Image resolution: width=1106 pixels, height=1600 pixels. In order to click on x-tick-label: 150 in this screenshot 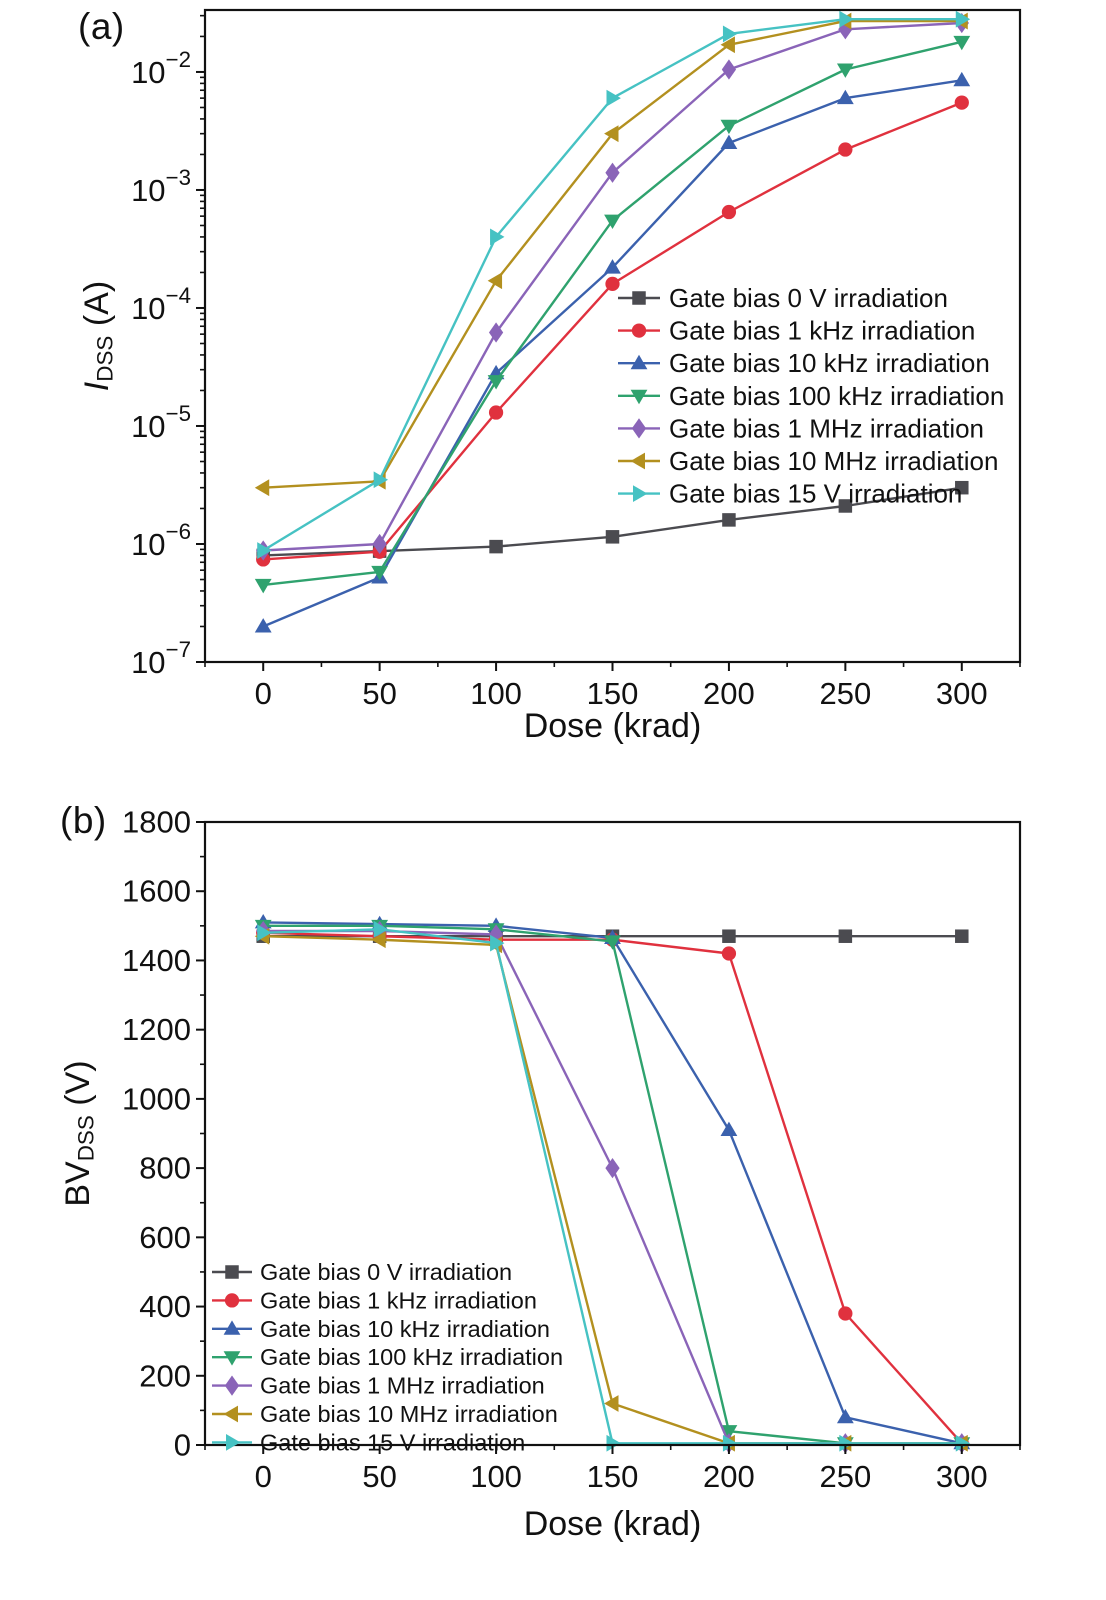, I will do `click(613, 693)`.